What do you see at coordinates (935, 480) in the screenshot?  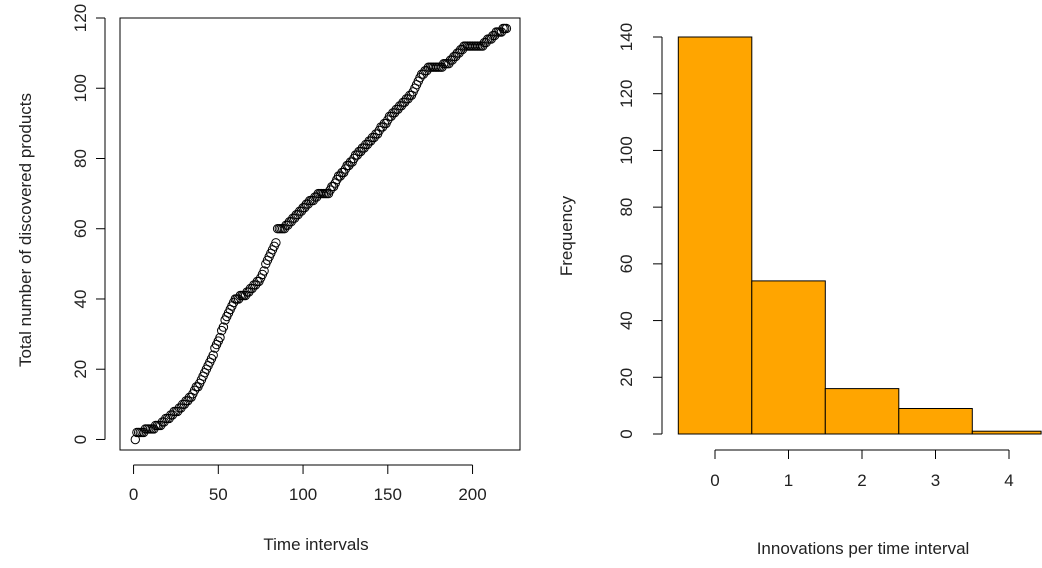 I see `x-tick-label: 3` at bounding box center [935, 480].